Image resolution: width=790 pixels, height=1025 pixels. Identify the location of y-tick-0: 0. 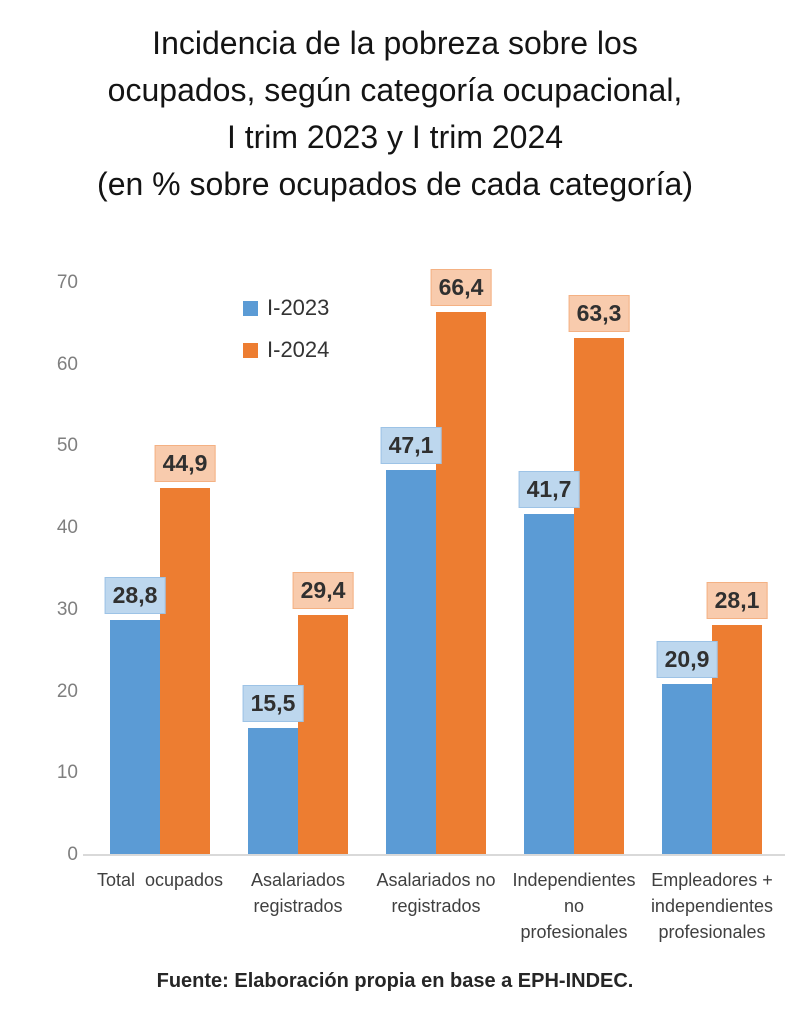
(72, 854).